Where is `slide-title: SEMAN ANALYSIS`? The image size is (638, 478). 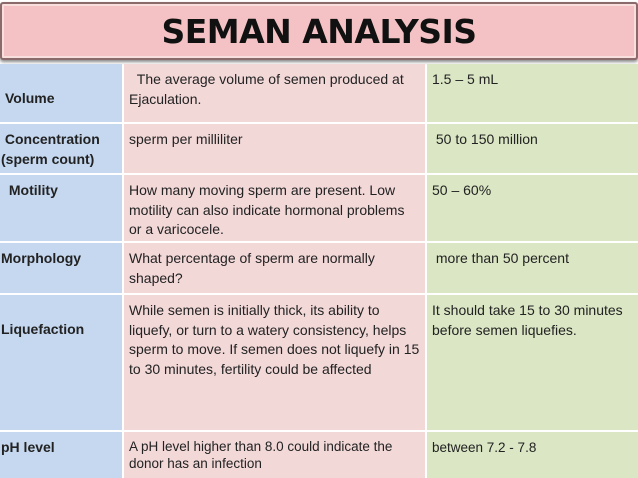 slide-title: SEMAN ANALYSIS is located at coordinates (319, 31).